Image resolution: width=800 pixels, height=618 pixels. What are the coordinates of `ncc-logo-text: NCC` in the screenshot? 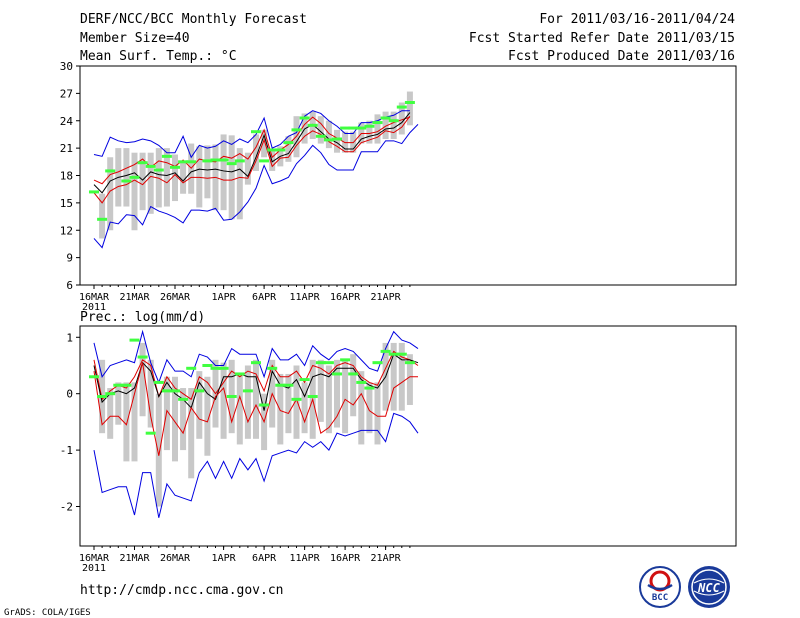 It's located at (708, 588).